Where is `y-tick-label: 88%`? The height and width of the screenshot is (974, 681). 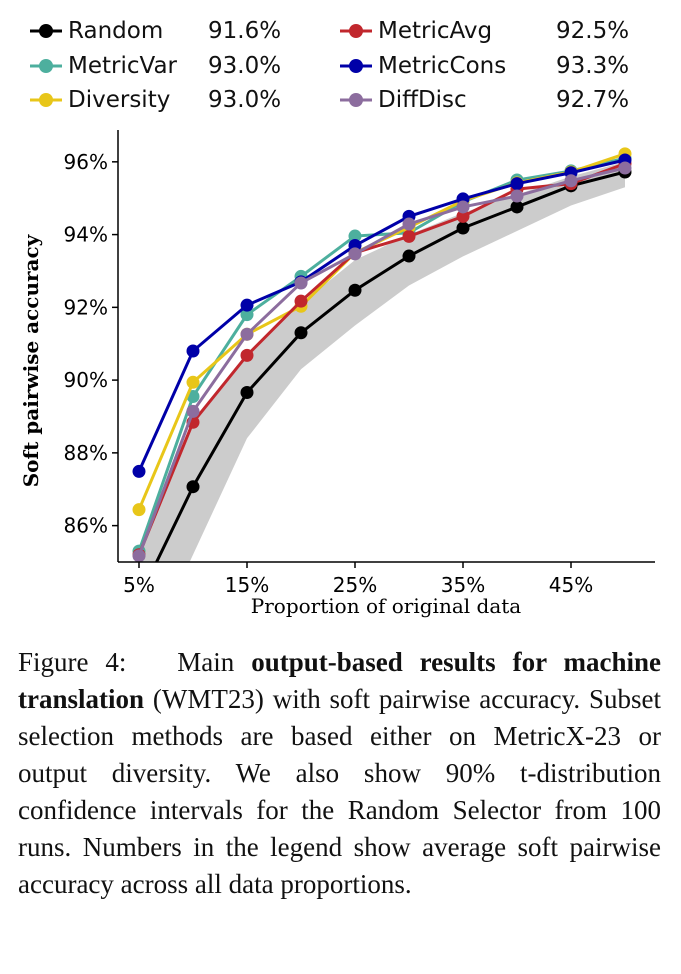
y-tick-label: 88% is located at coordinates (86, 453).